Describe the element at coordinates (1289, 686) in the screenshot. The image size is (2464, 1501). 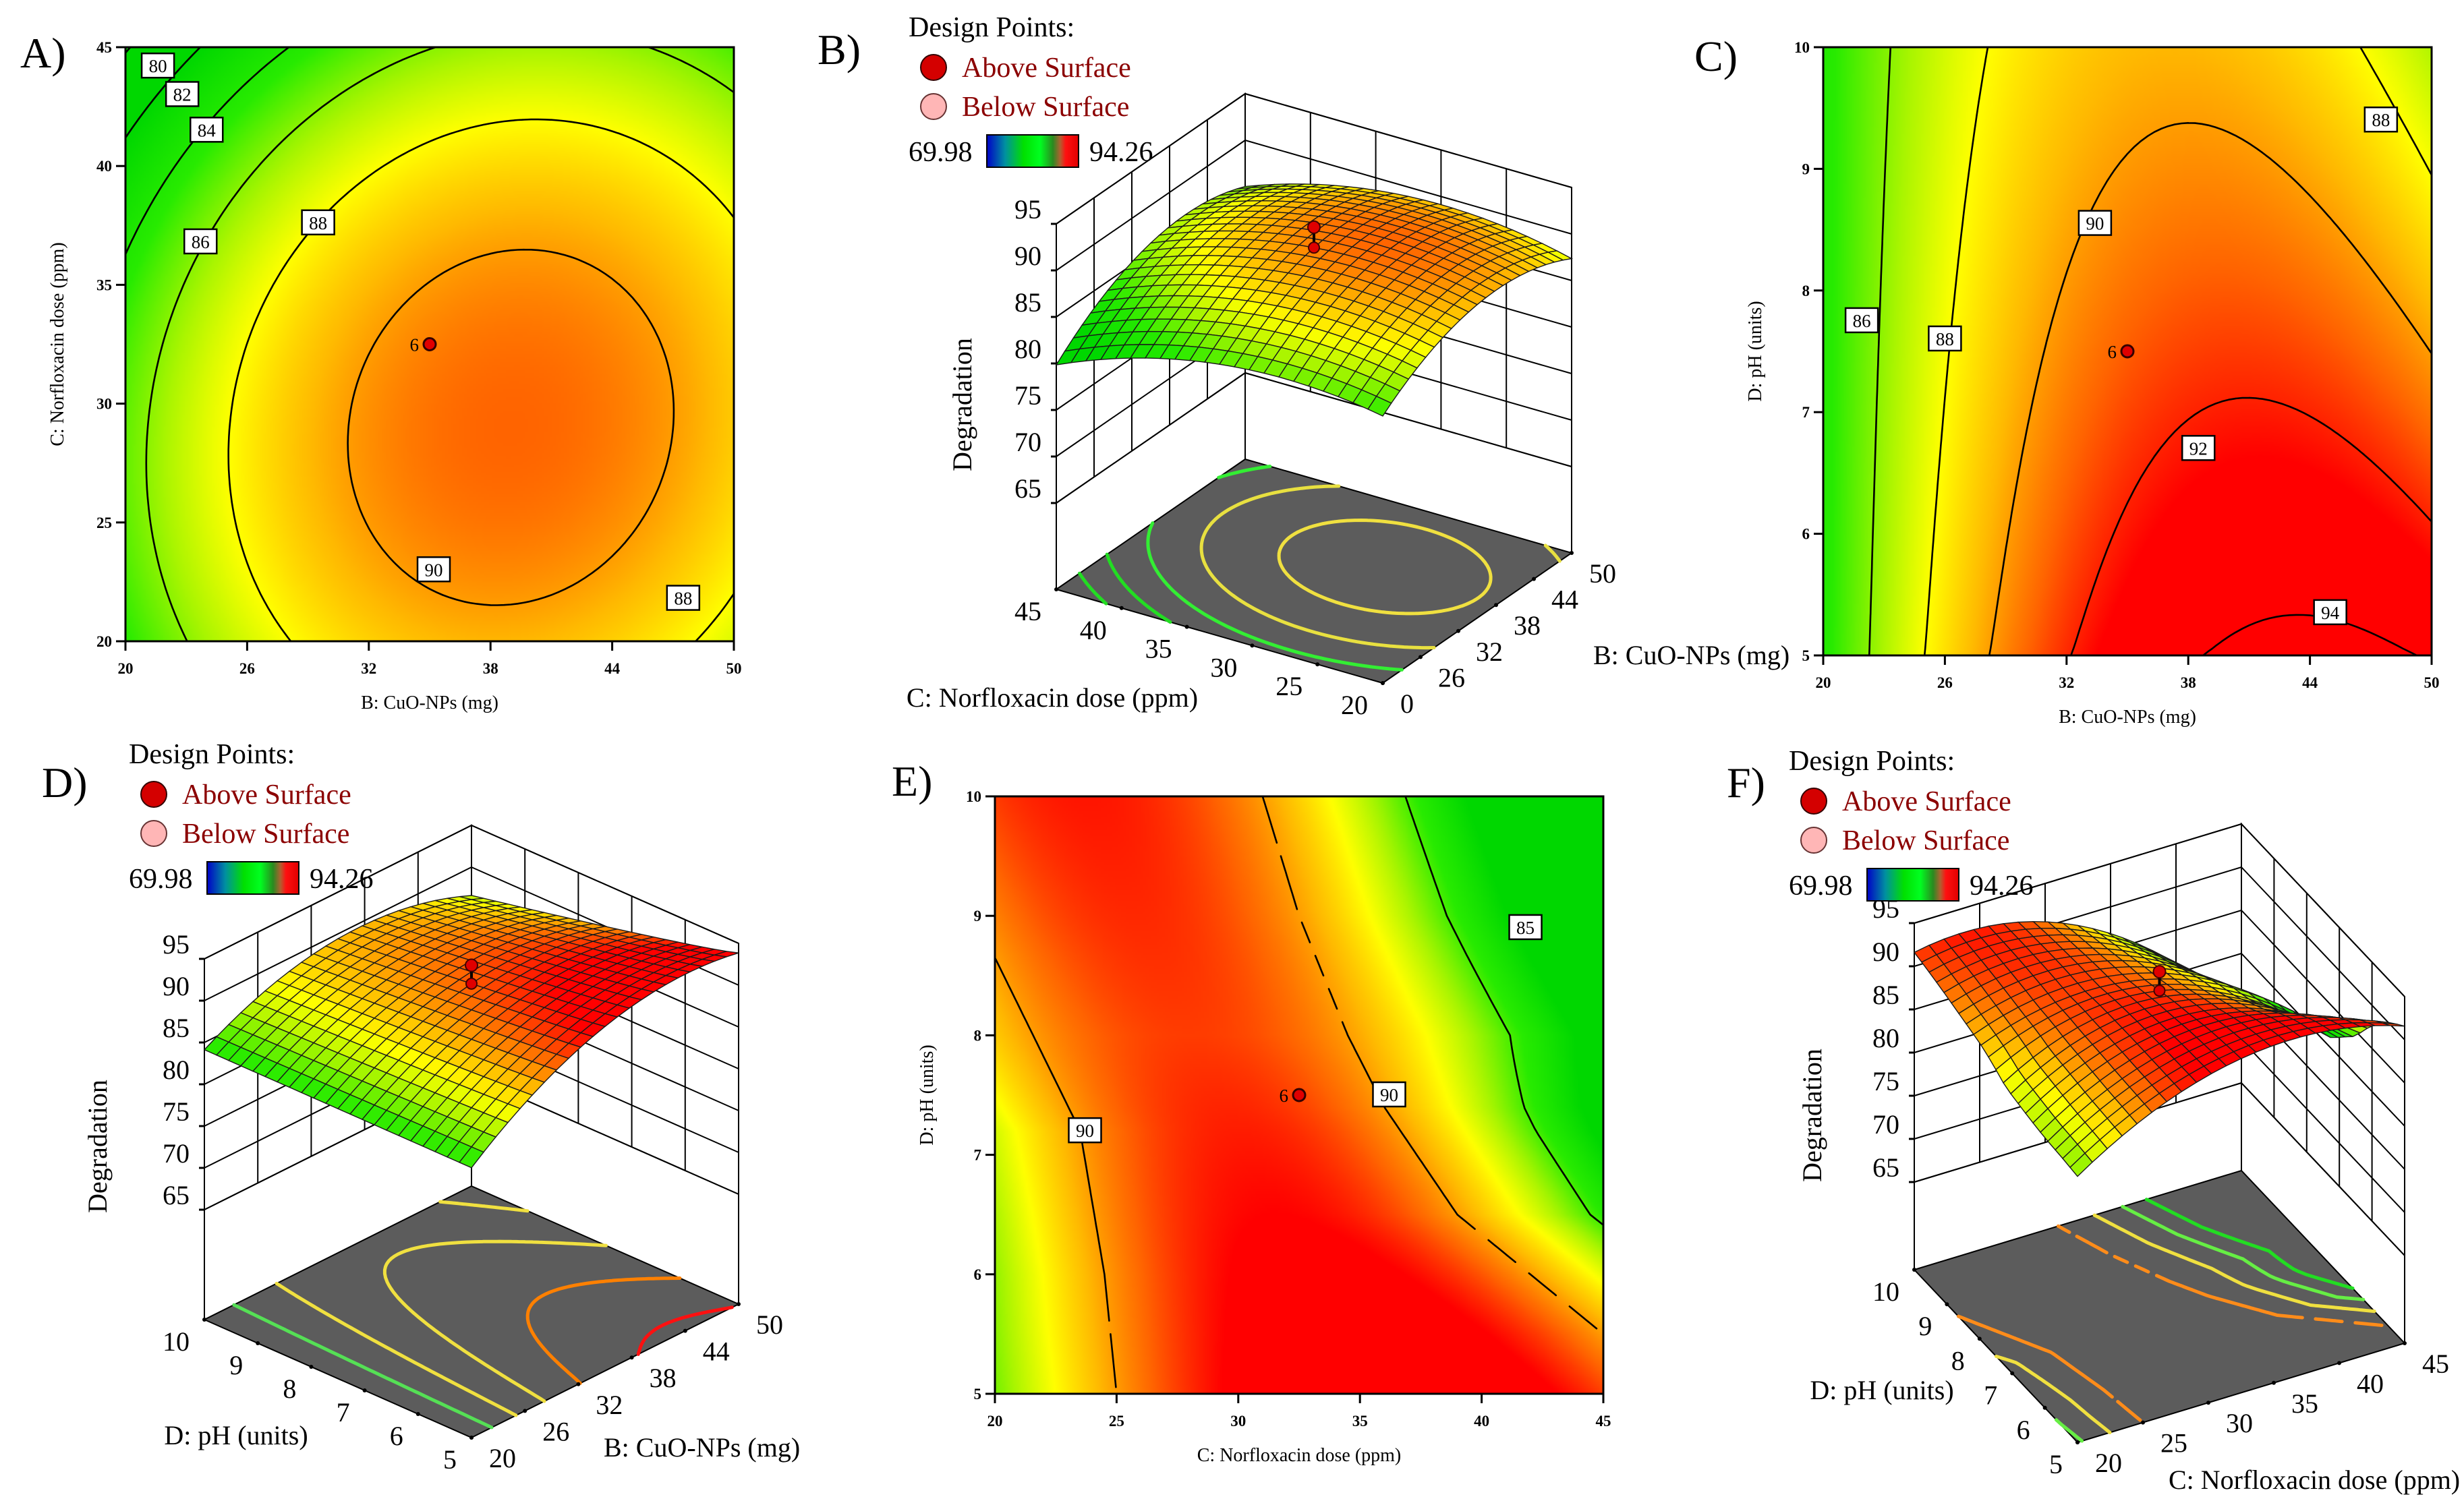
I see `y-tick-label: 25` at that location.